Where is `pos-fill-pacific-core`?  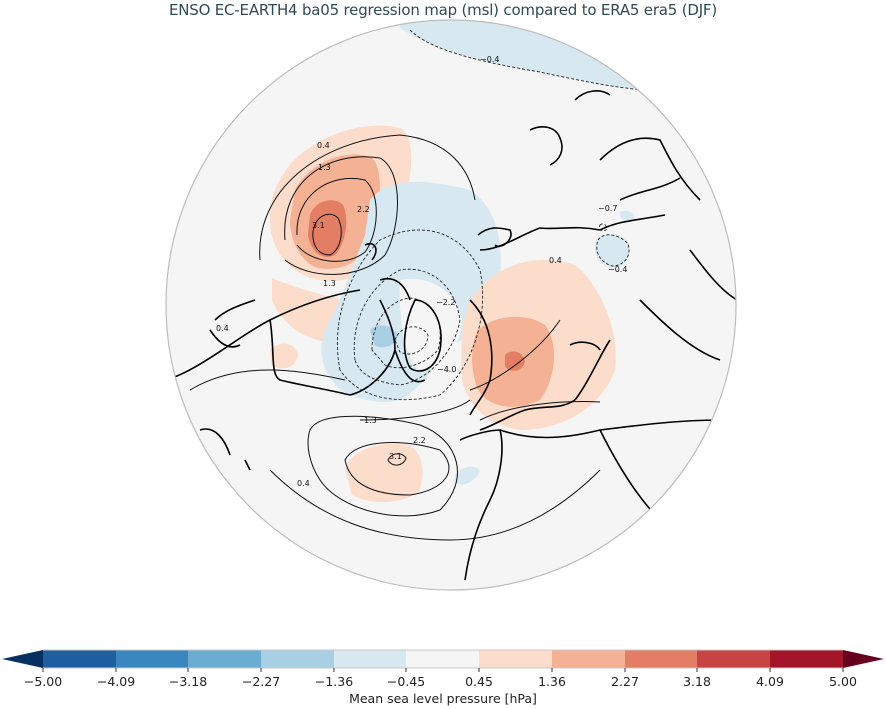
pos-fill-pacific-core is located at coordinates (327, 229).